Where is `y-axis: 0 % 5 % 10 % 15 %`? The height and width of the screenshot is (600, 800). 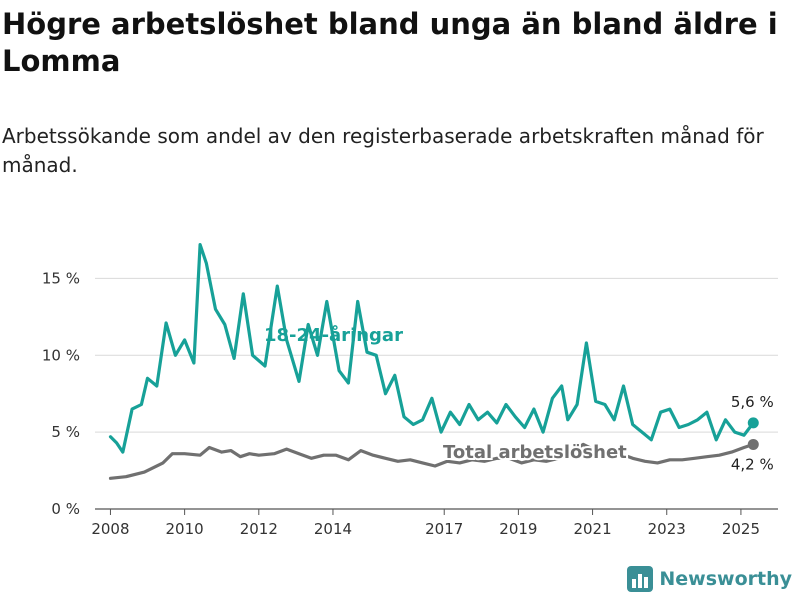
y-axis: 0 % 5 % 10 % 15 % is located at coordinates (61, 393).